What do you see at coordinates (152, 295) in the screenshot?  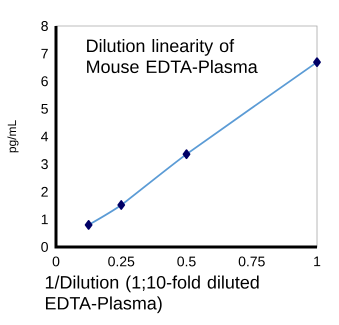 I see `x-axis-title: 1/Dilution (1;10-fold diluted EDTA-Plasma)` at bounding box center [152, 295].